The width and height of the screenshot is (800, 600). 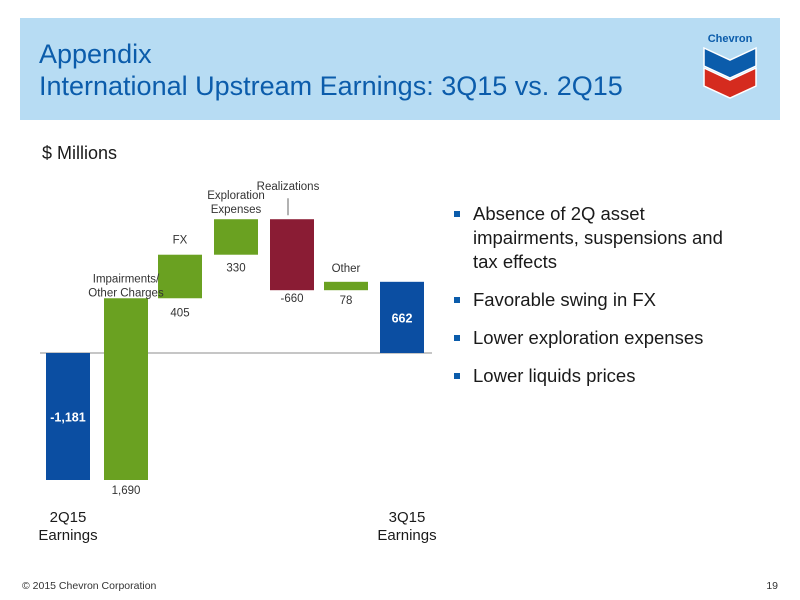 I want to click on page-number: 19, so click(x=772, y=586).